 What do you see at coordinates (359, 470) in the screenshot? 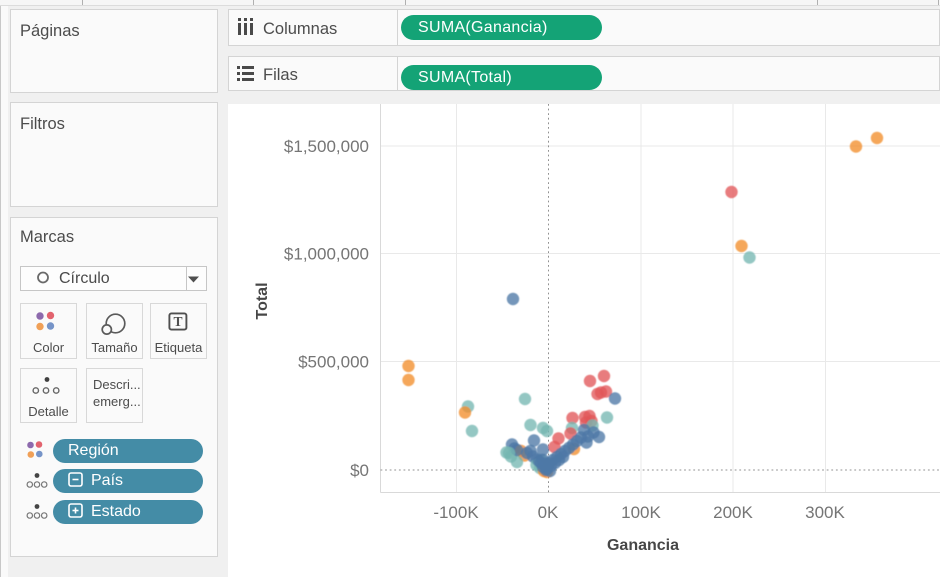
I see `svg-text: $0` at bounding box center [359, 470].